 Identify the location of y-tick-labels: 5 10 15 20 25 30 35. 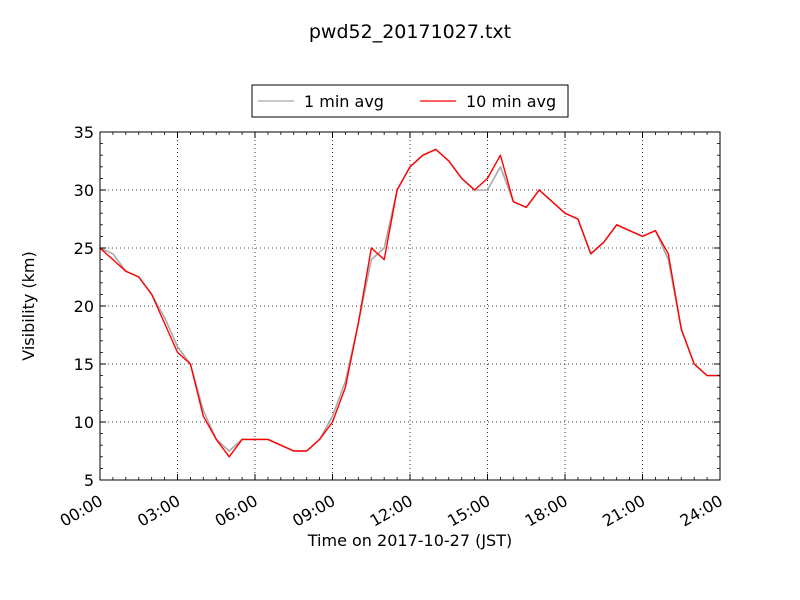
(84, 306).